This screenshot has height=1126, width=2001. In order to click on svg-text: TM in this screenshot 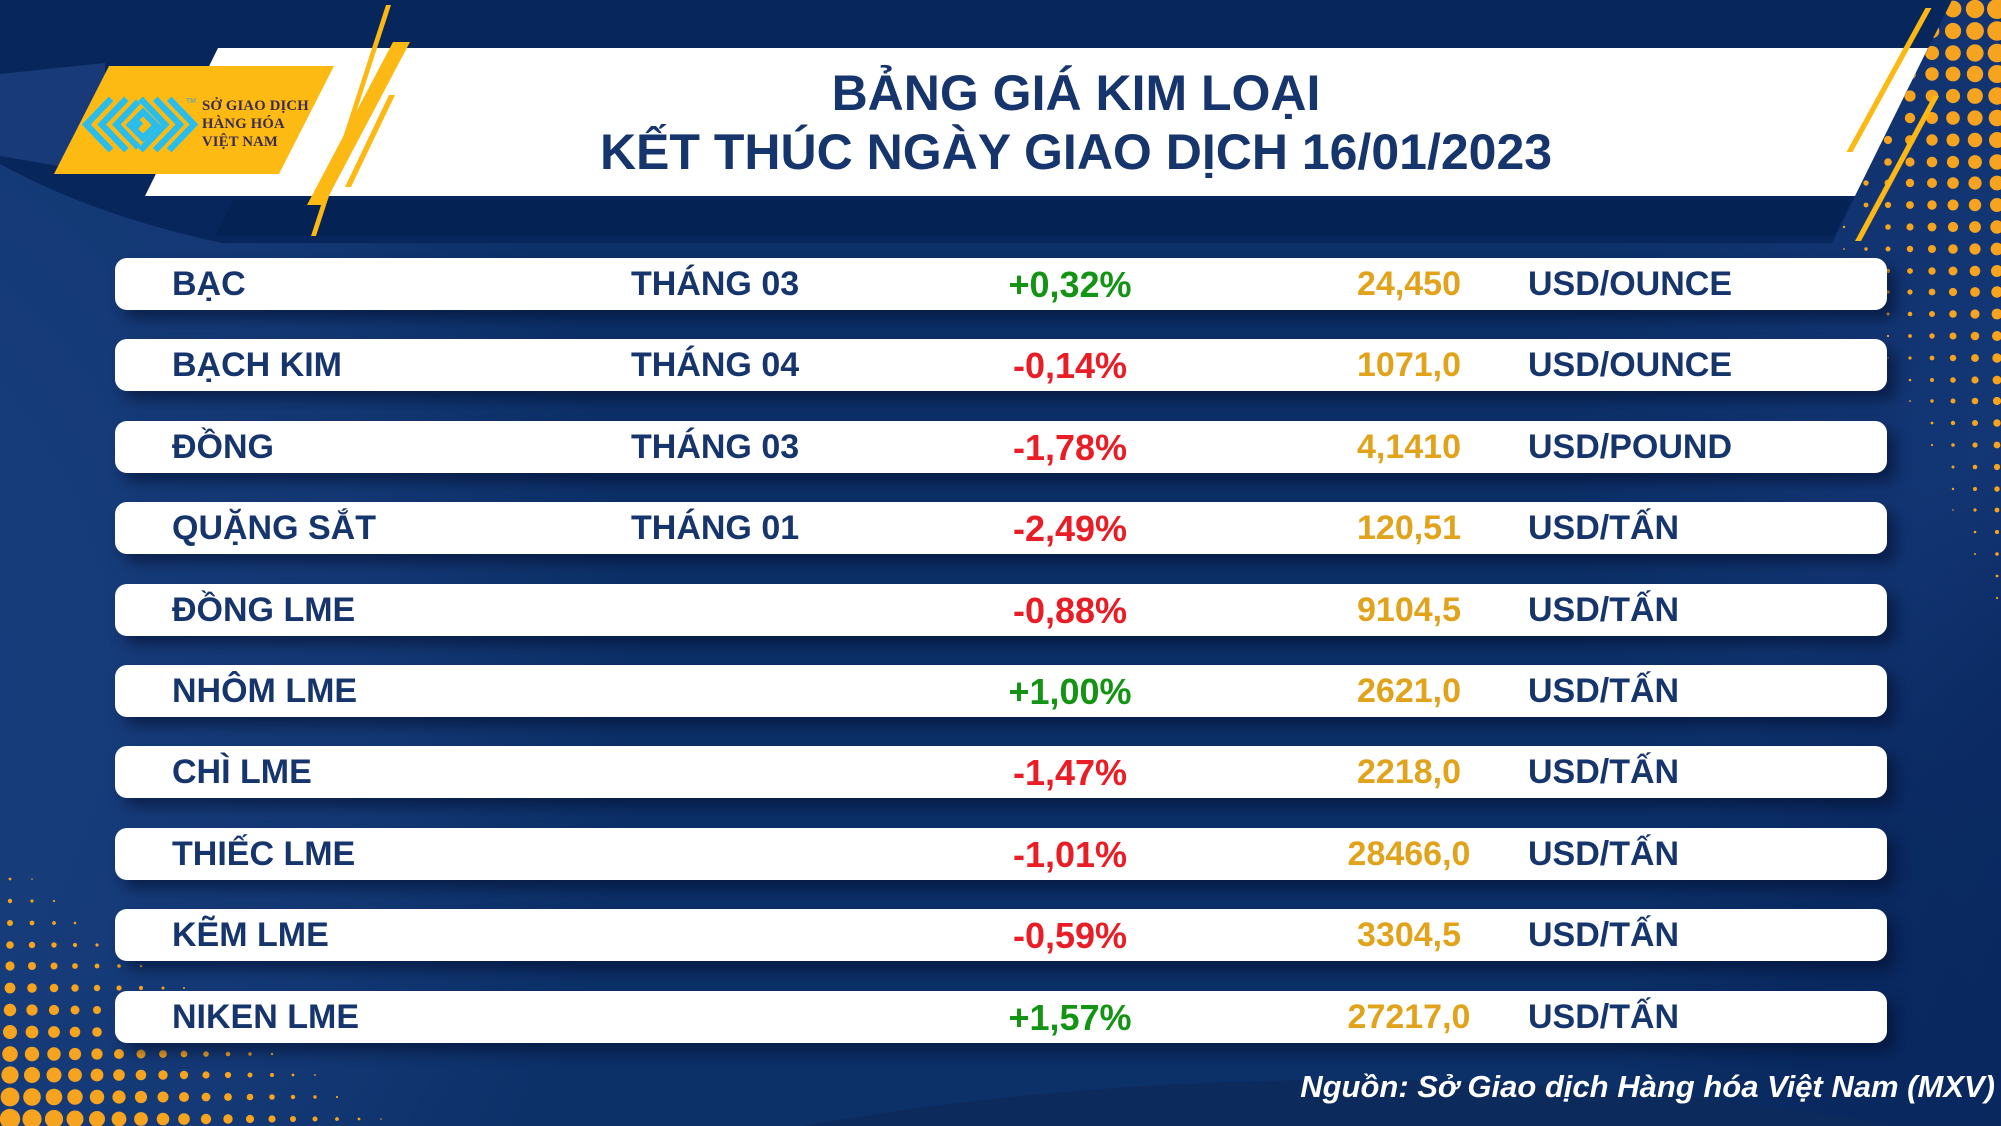, I will do `click(191, 101)`.